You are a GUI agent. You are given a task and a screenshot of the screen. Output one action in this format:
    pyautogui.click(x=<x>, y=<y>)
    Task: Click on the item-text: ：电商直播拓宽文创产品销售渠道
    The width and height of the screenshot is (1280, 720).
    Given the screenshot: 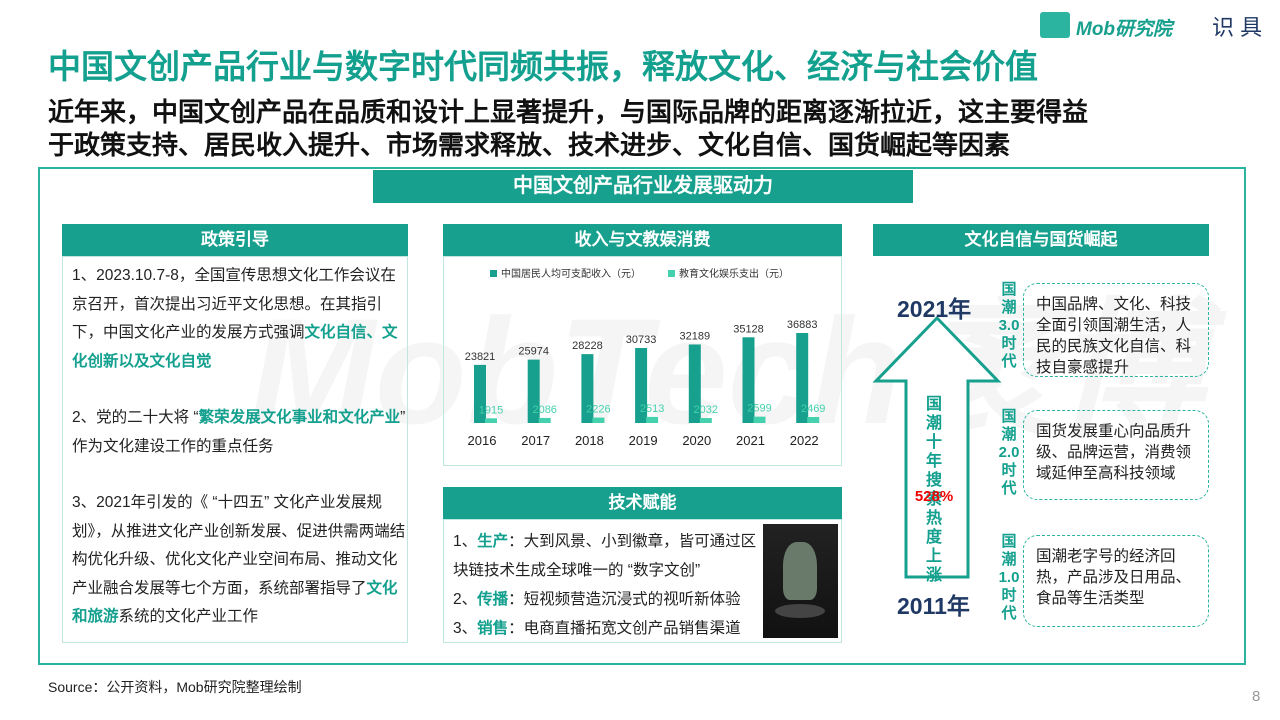 What is the action you would take?
    pyautogui.click(x=624, y=628)
    